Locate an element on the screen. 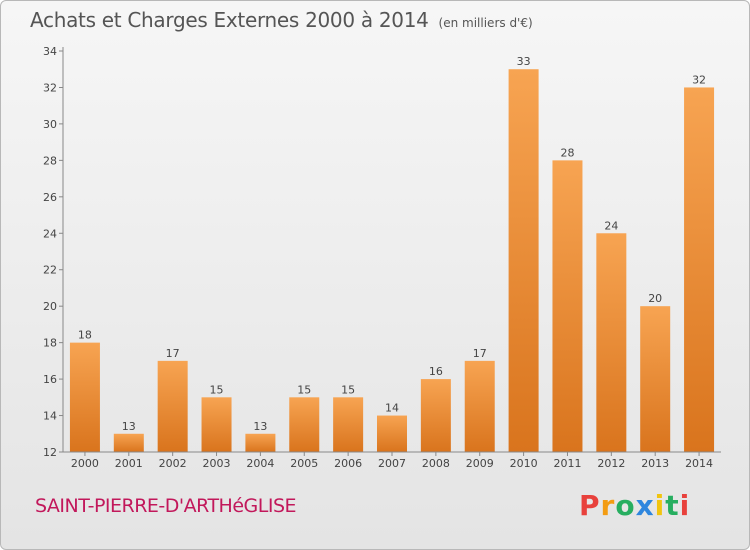  logo-letter: o is located at coordinates (625, 505).